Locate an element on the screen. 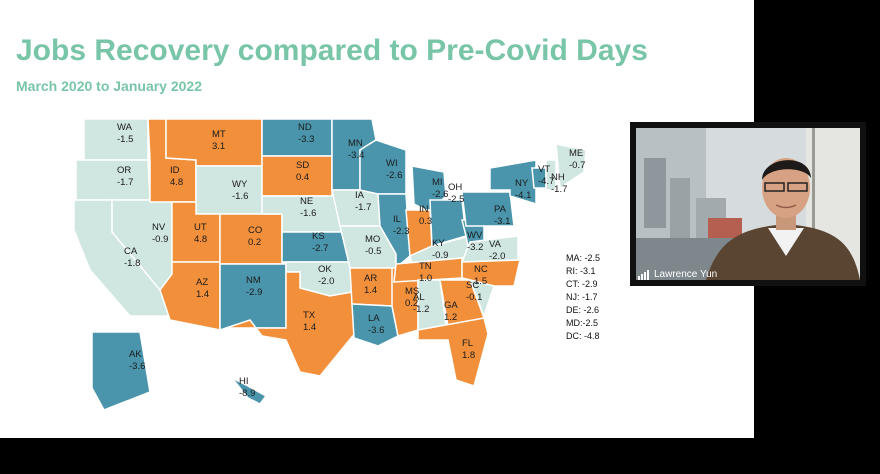  state-abbr-in: IN is located at coordinates (424, 209).